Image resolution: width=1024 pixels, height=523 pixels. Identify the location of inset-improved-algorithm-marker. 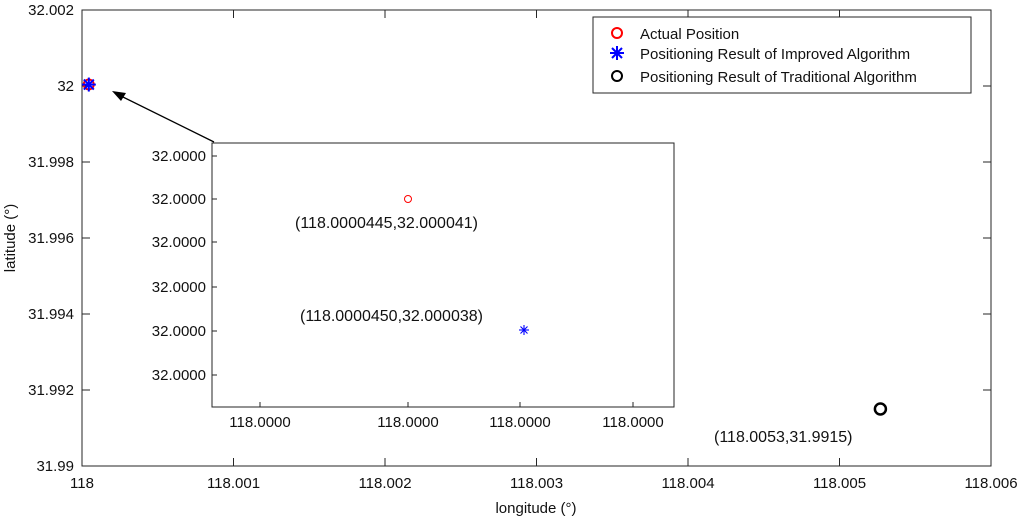
(524, 330).